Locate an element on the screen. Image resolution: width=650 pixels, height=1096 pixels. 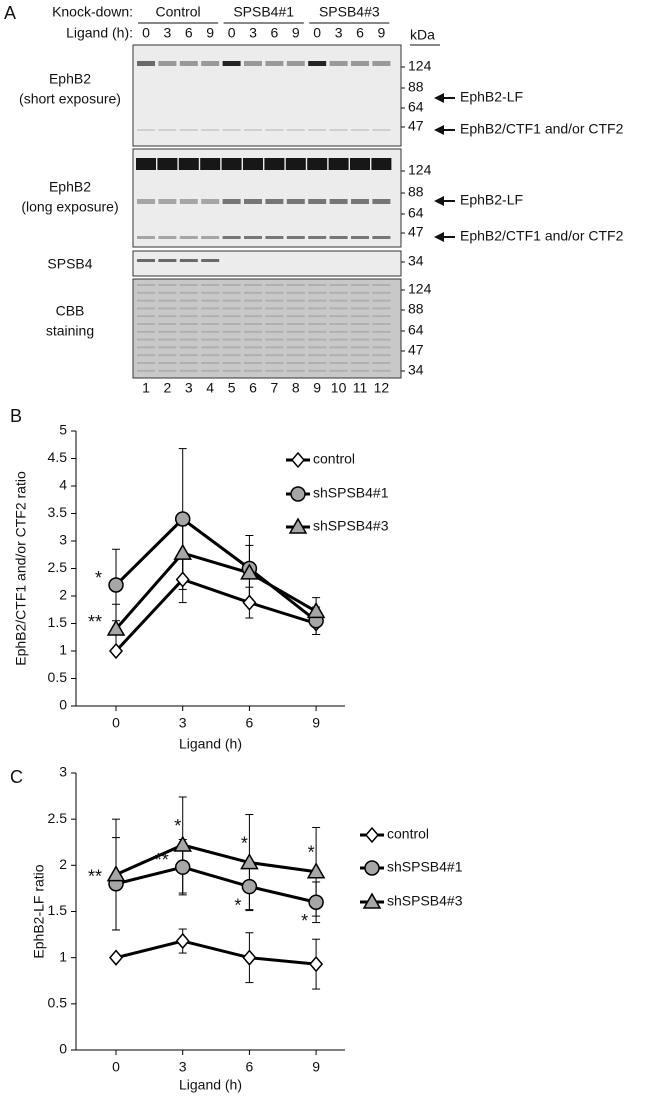
legend-label: shSPSB4#1 is located at coordinates (425, 867).